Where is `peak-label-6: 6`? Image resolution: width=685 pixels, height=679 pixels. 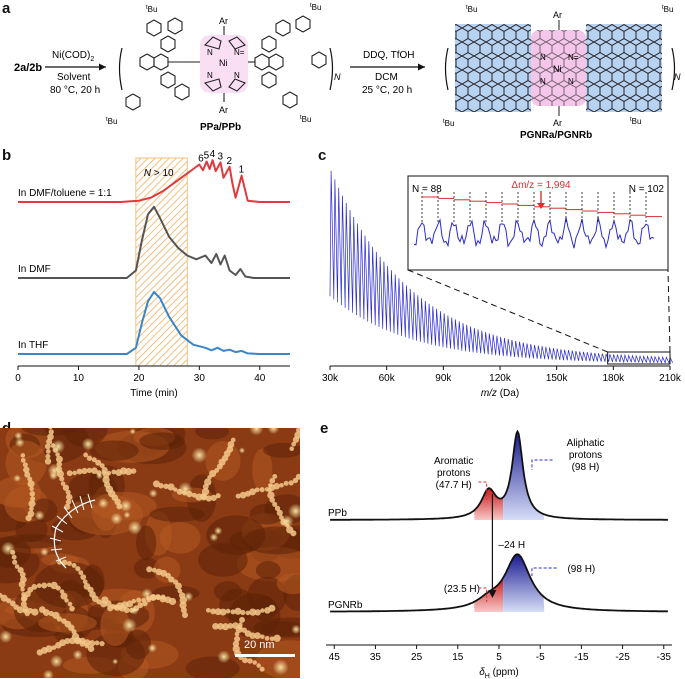 peak-label-6: 6 is located at coordinates (201, 159).